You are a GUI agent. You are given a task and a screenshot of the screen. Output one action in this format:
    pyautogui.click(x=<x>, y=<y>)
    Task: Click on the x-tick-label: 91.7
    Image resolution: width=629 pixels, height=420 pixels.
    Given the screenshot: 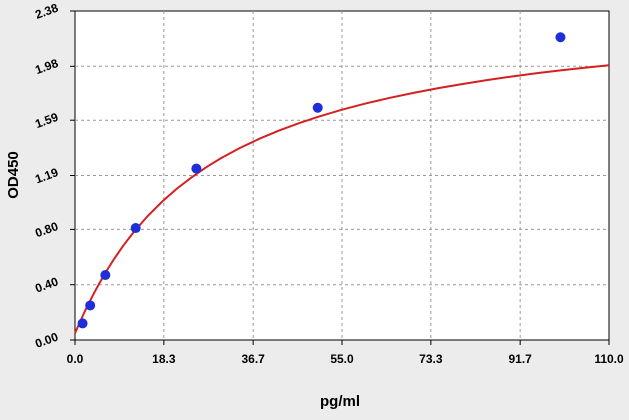 What is the action you would take?
    pyautogui.click(x=520, y=359)
    